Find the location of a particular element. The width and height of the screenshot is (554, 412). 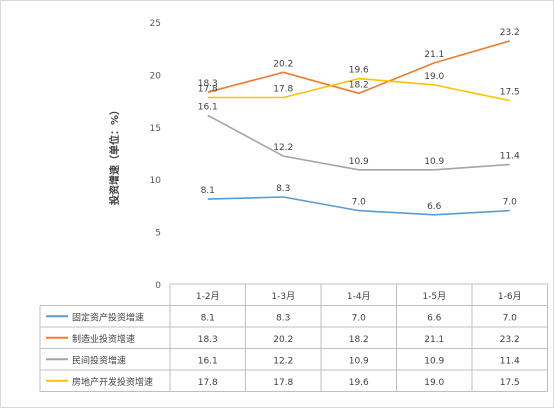

table-cell-3-1: 17.8 is located at coordinates (283, 383).